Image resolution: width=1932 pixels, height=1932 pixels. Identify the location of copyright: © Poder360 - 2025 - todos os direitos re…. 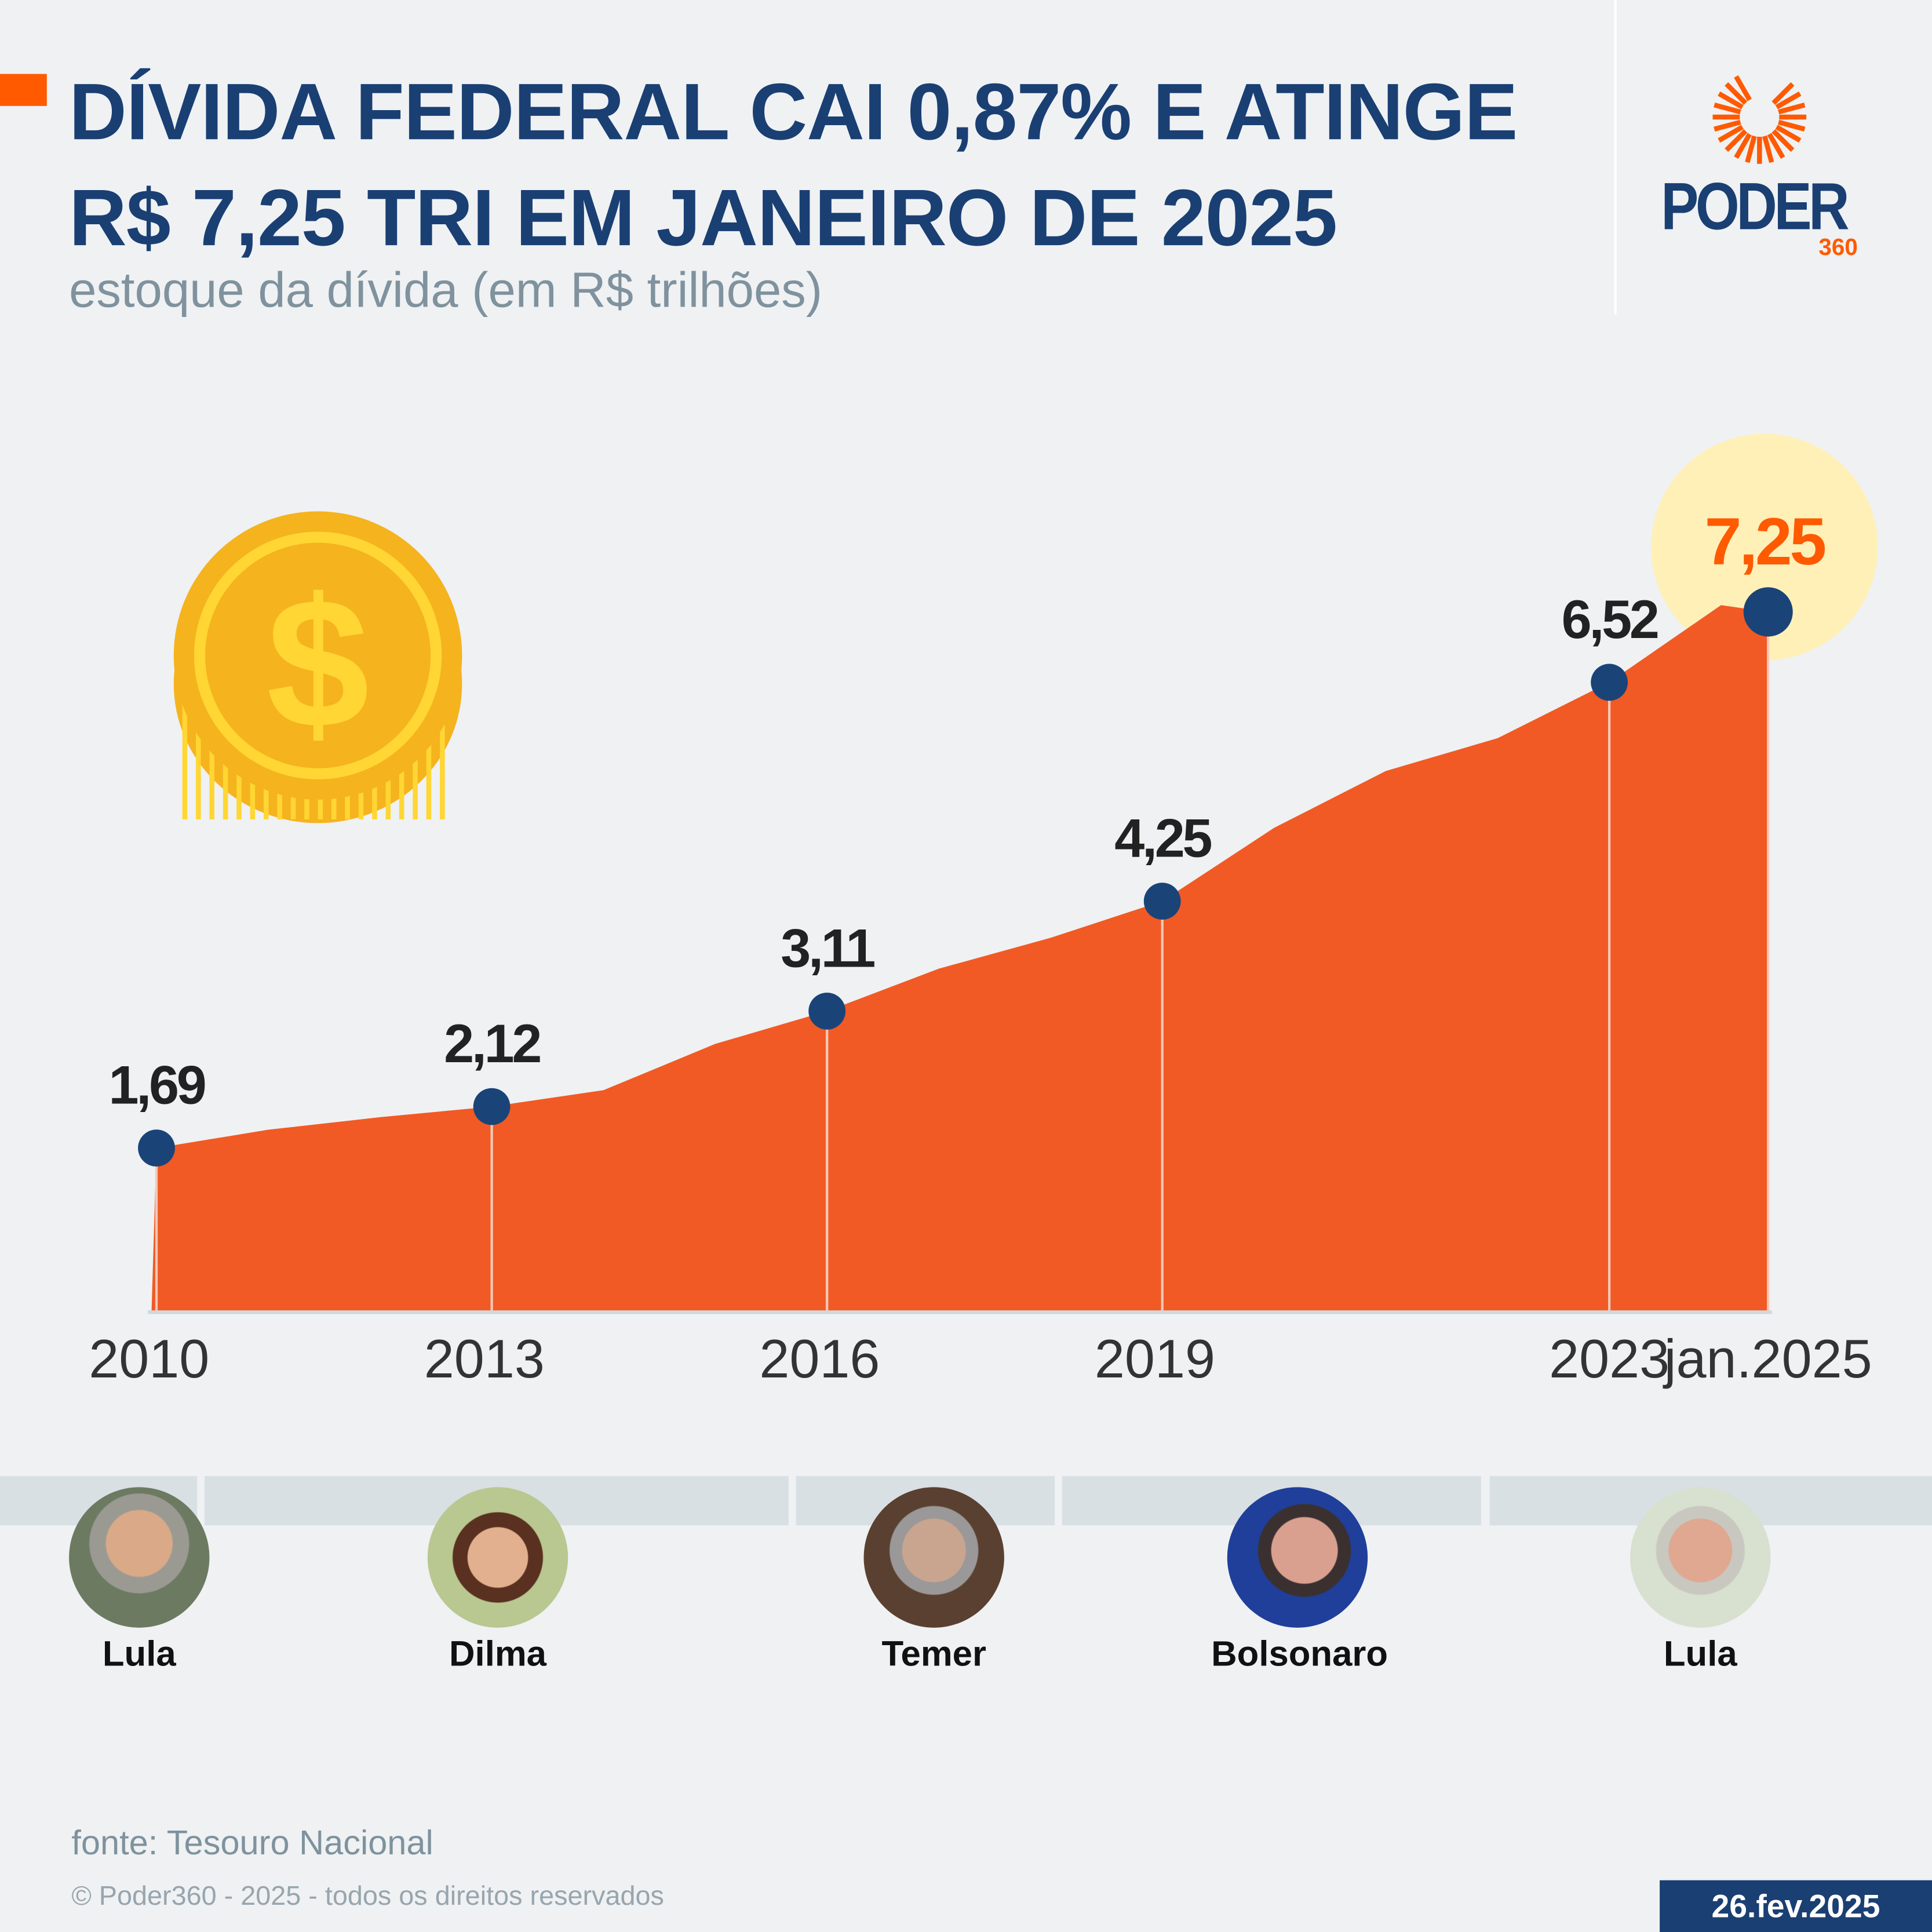
(367, 1896).